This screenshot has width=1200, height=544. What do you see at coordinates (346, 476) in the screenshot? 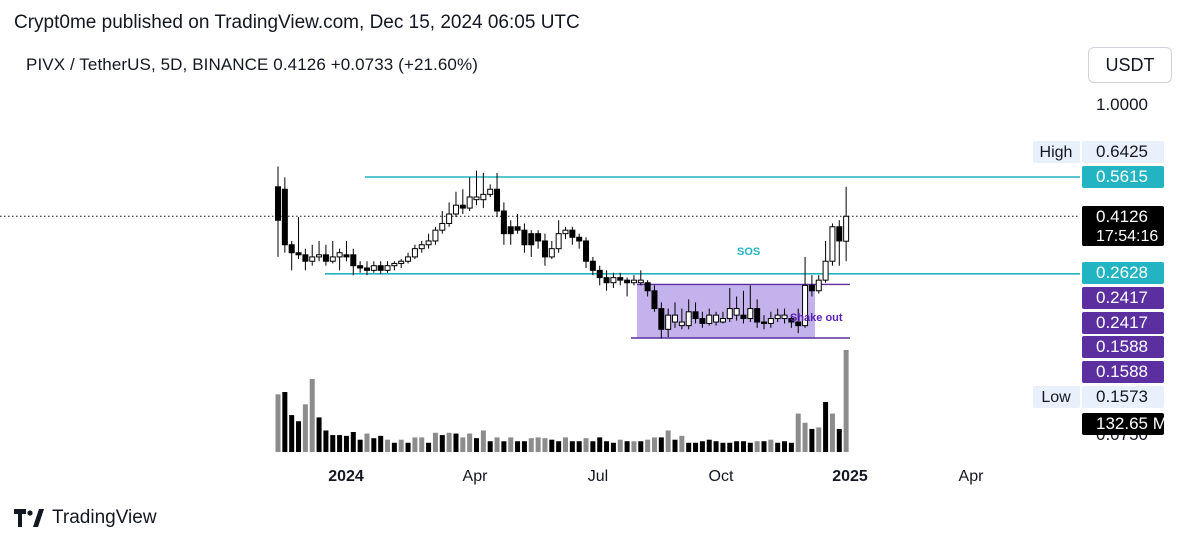
I see `x-tick-label: 2024` at bounding box center [346, 476].